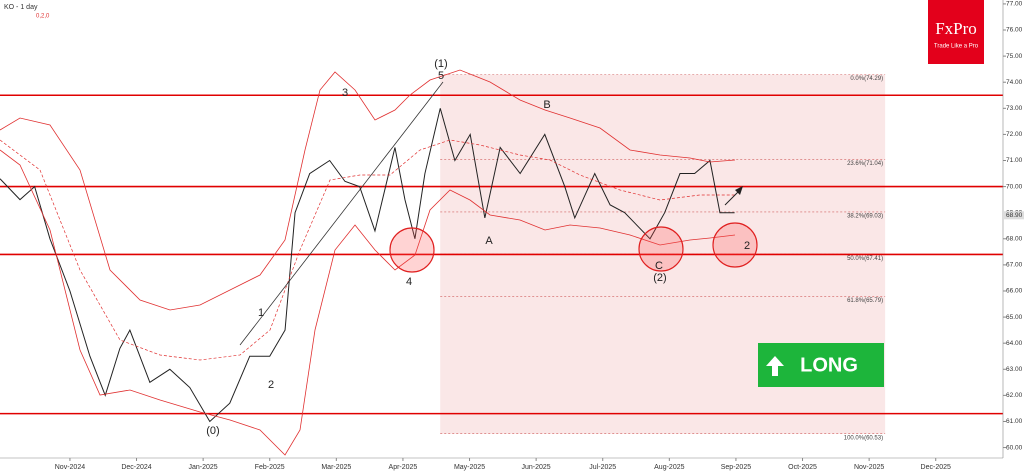  Describe the element at coordinates (441, 76) in the screenshot. I see `wave-label: 5` at that location.